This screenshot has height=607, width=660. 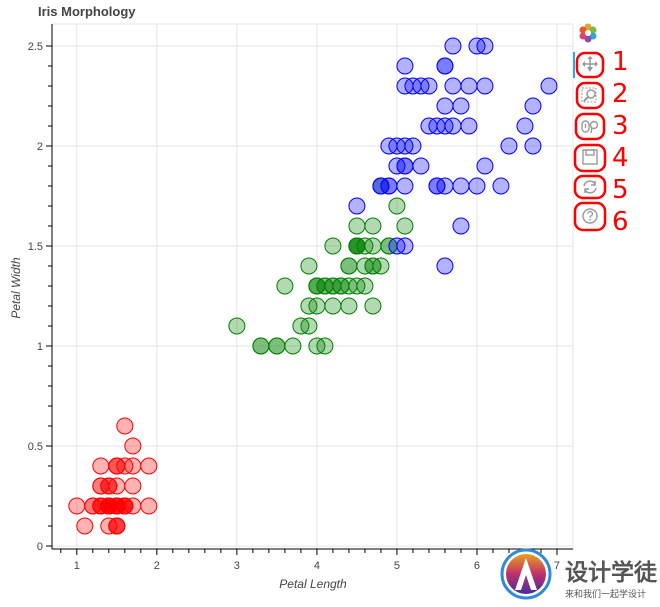 I want to click on annotation-marks, so click(x=590, y=141).